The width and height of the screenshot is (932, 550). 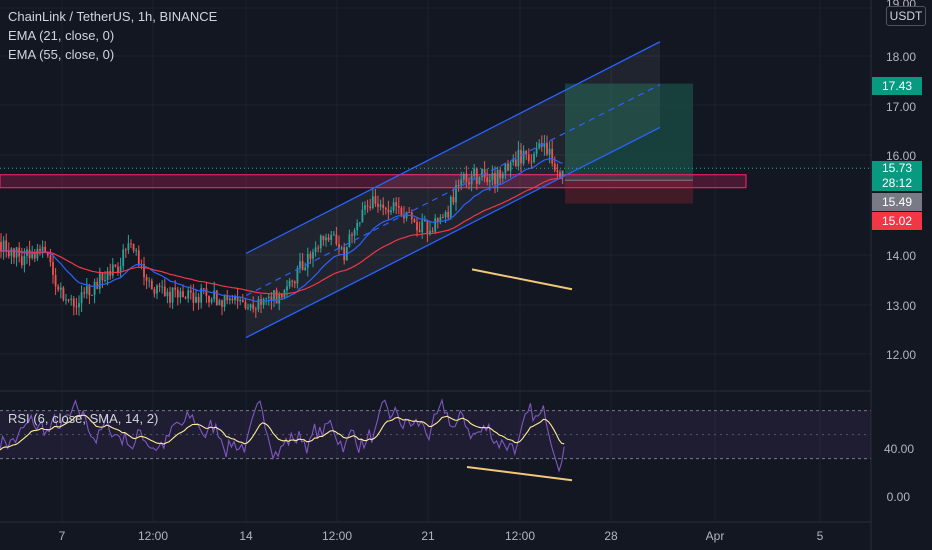 I want to click on stop-zone, so click(x=629, y=192).